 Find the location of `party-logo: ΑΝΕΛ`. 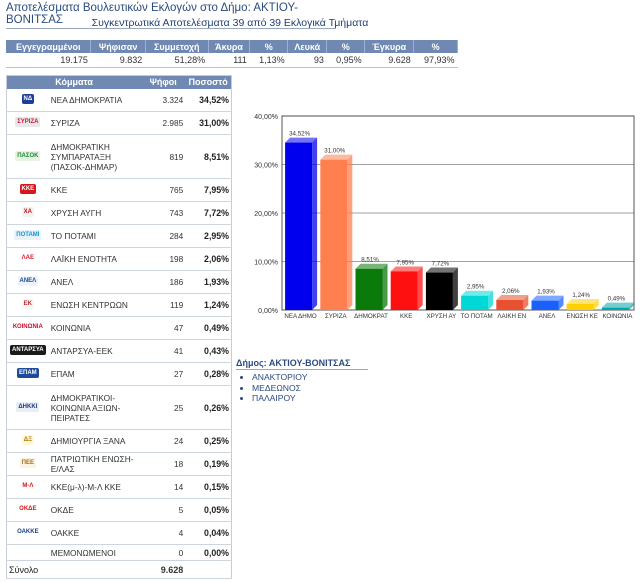

party-logo: ΑΝΕΛ is located at coordinates (28, 281).